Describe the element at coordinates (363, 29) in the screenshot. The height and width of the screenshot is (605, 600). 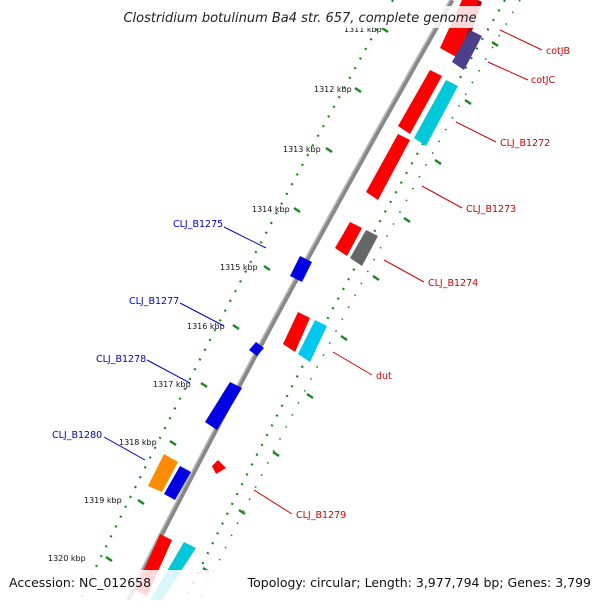
I see `tick-label: 1311 kbp` at that location.